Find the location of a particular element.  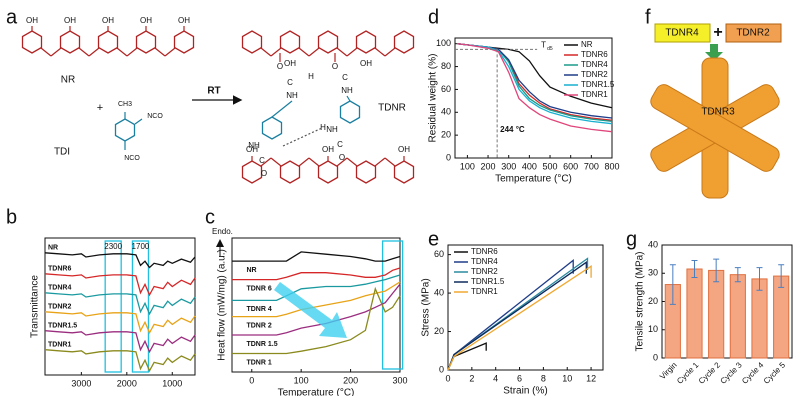

highlight-box is located at coordinates (140, 306).